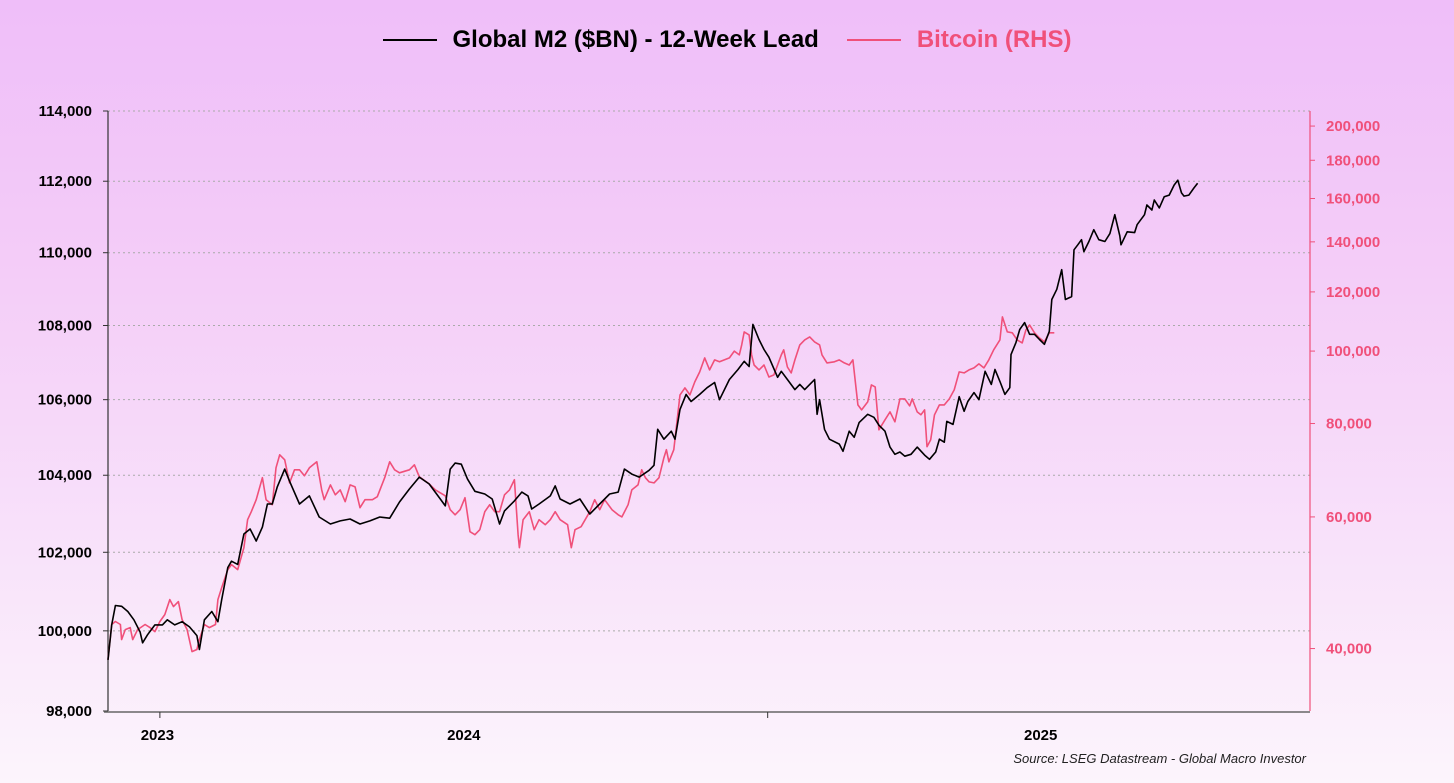 This screenshot has height=783, width=1454. What do you see at coordinates (1349, 424) in the screenshot?
I see `right-tick-label: 80,000` at bounding box center [1349, 424].